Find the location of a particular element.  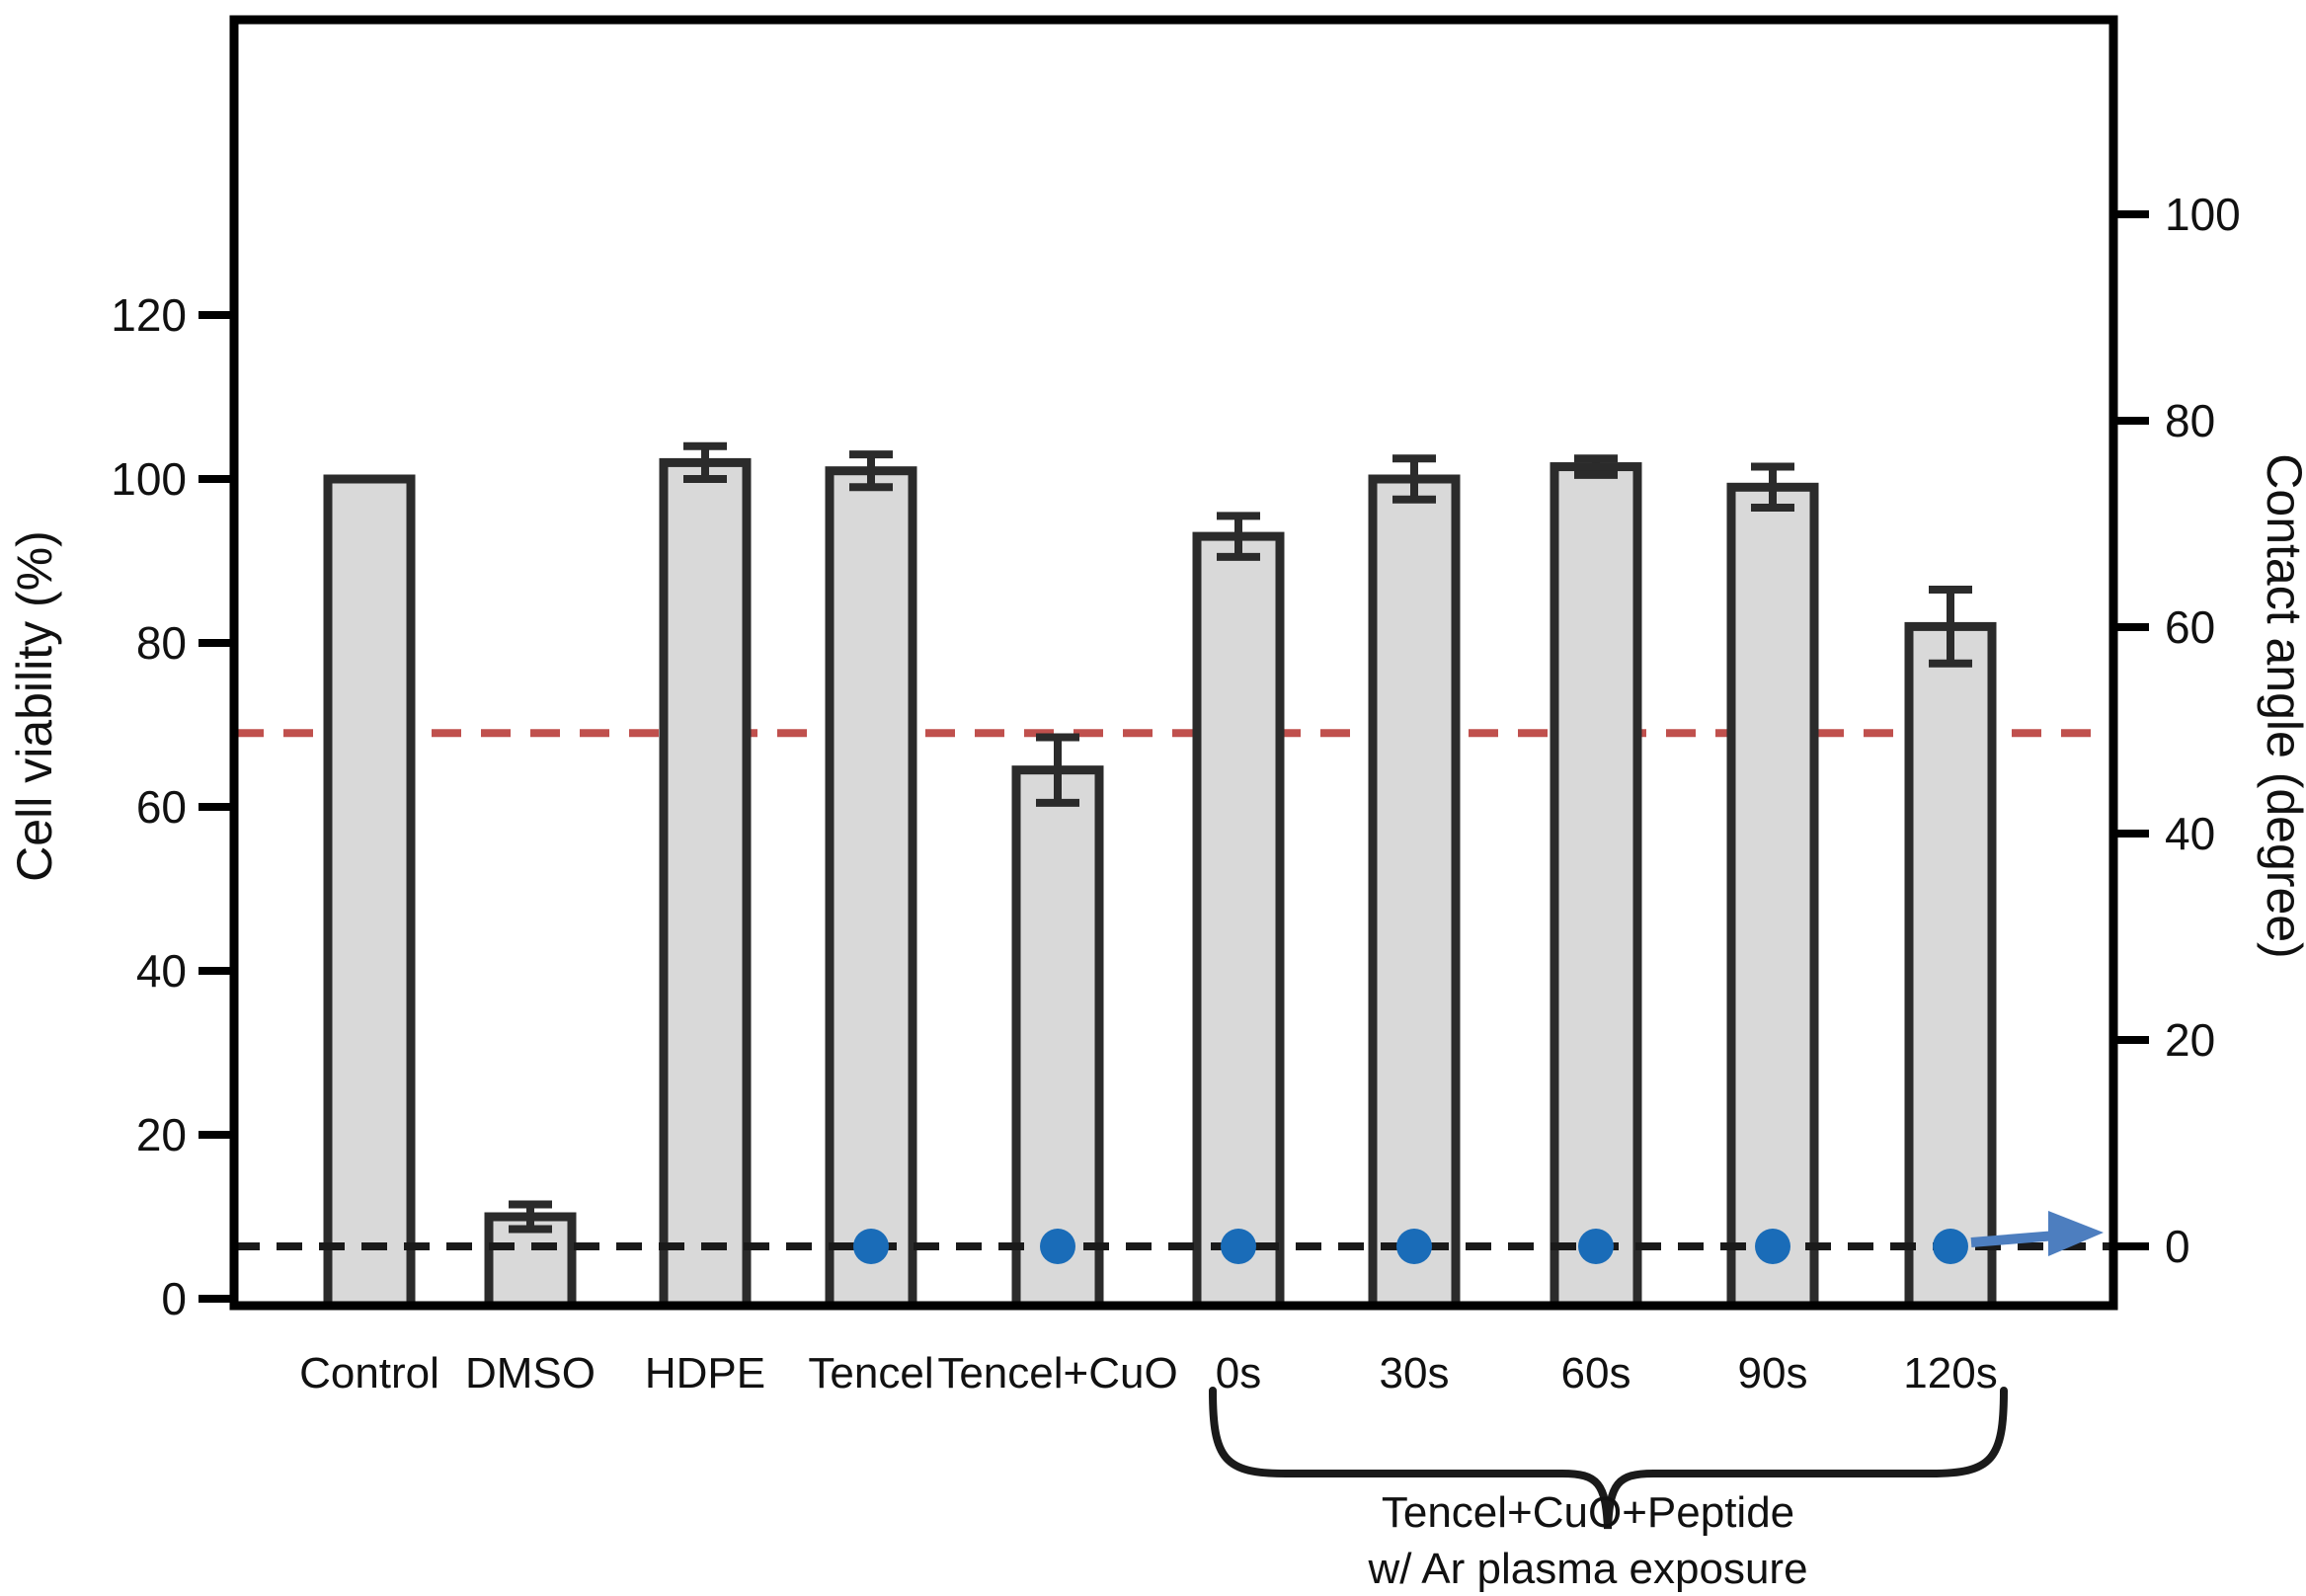

contact-angle-dot-120s is located at coordinates (1951, 1246).